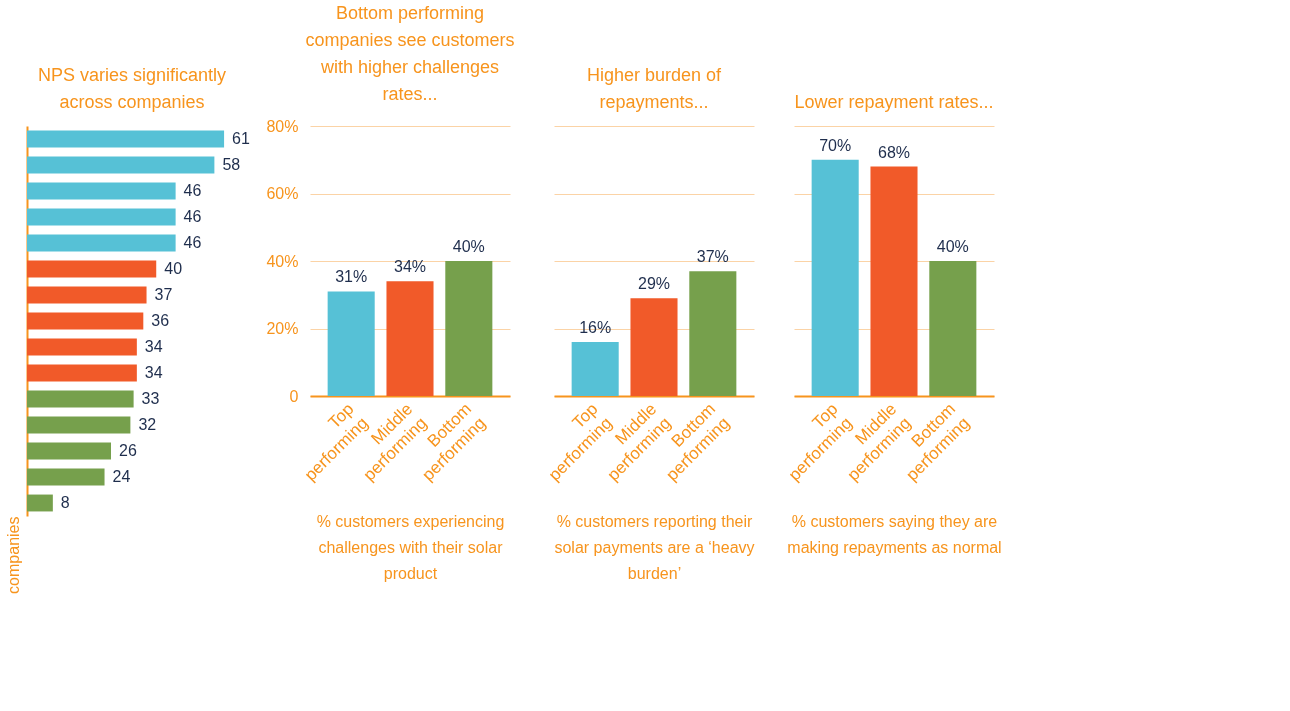 Image resolution: width=1290 pixels, height=711 pixels. Describe the element at coordinates (173, 268) in the screenshot. I see `data-label: 40` at that location.